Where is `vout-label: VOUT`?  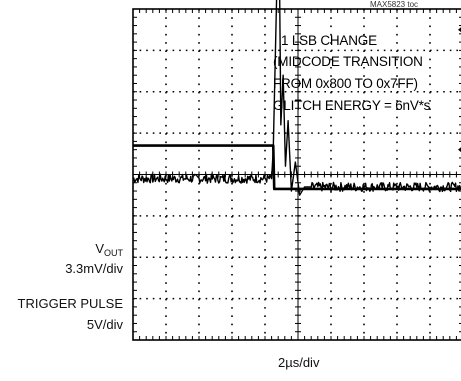 vout-label: VOUT is located at coordinates (109, 249).